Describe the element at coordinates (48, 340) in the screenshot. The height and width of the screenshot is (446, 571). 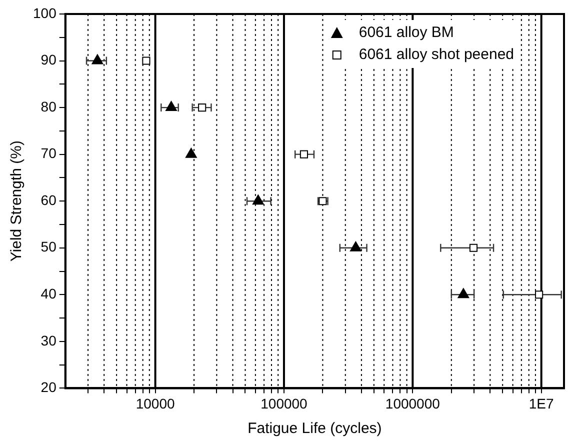
I see `y-tick-label: 30` at that location.